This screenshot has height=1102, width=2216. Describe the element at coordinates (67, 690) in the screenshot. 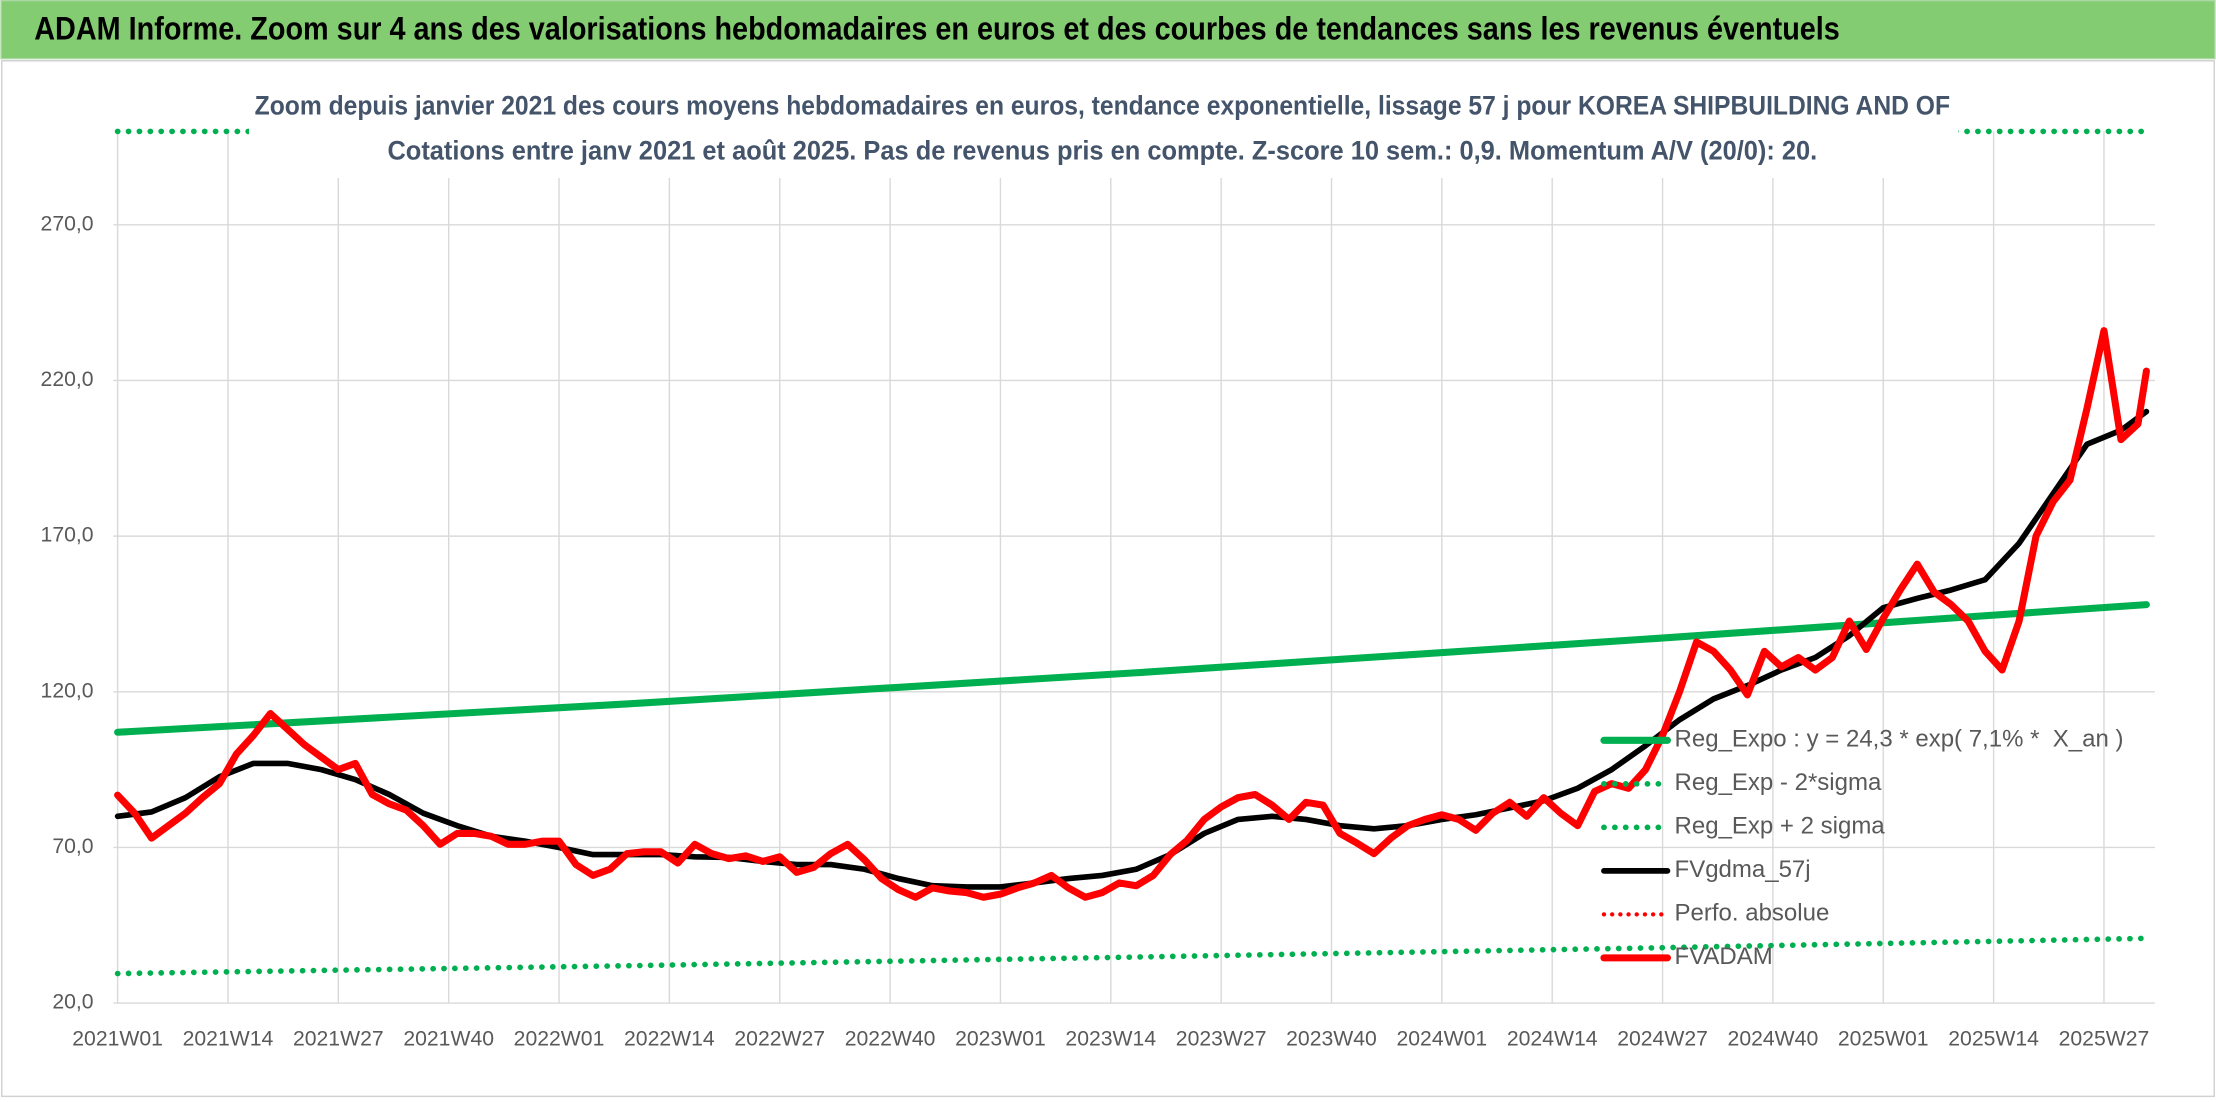

I see `y-tick-label: 120,0` at that location.